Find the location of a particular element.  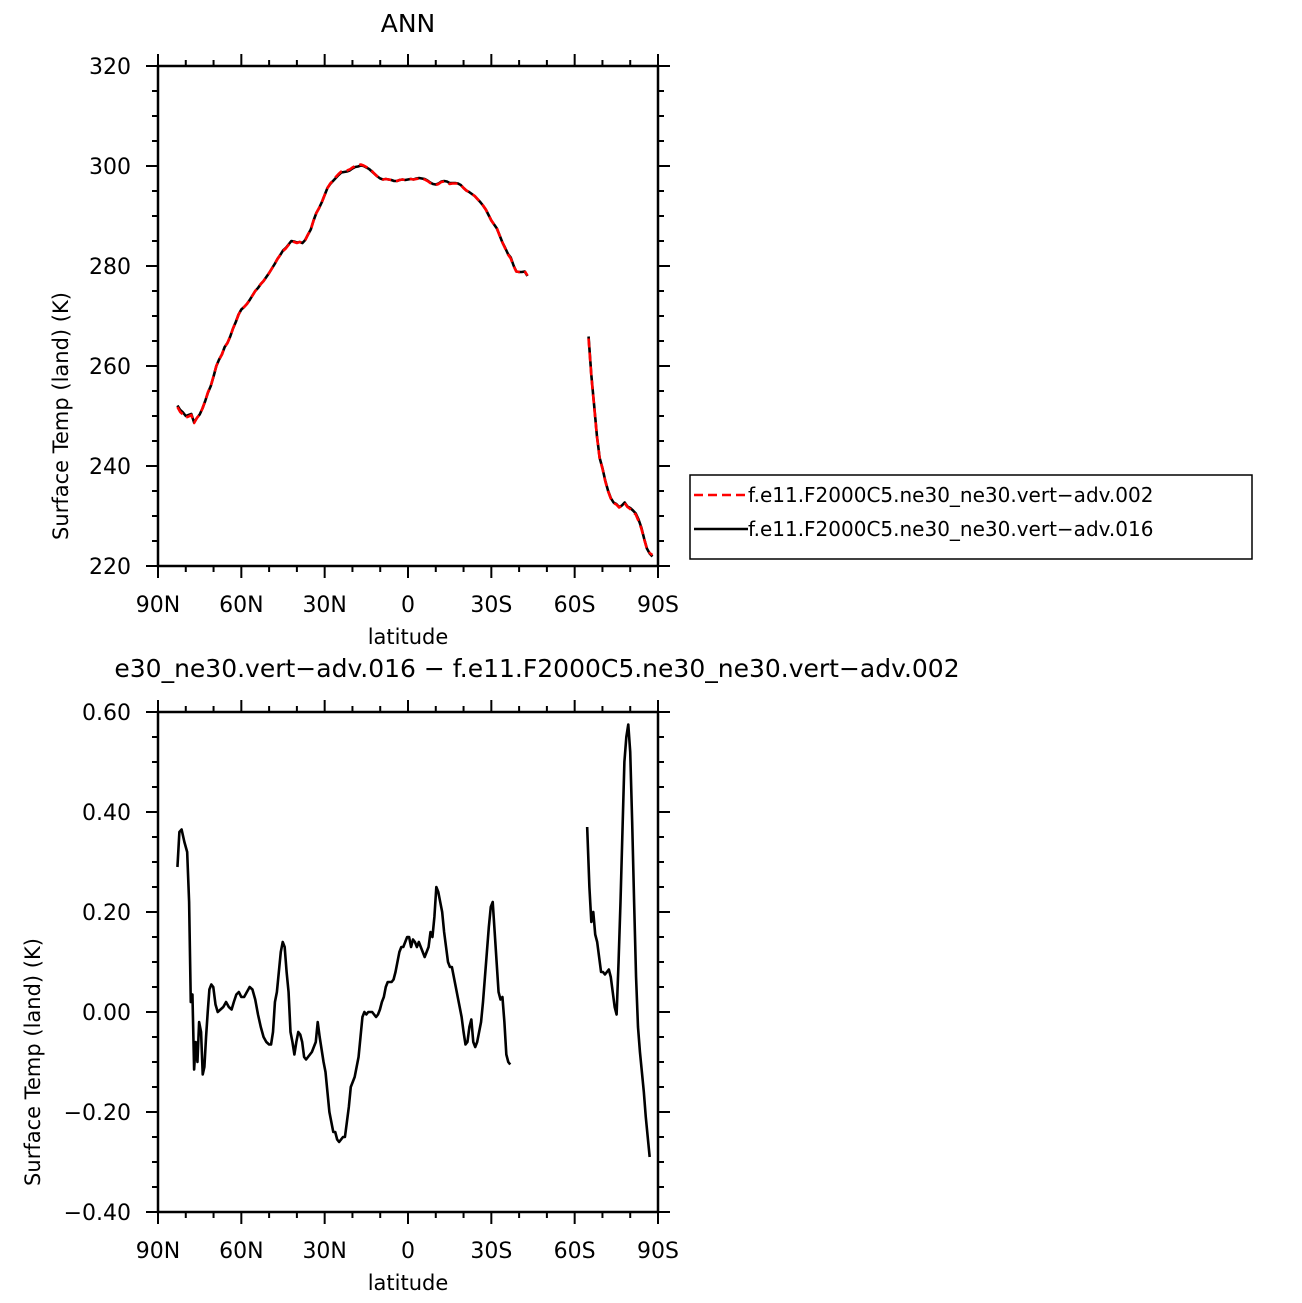

y-tick-label: −0.40 is located at coordinates (97, 1213).